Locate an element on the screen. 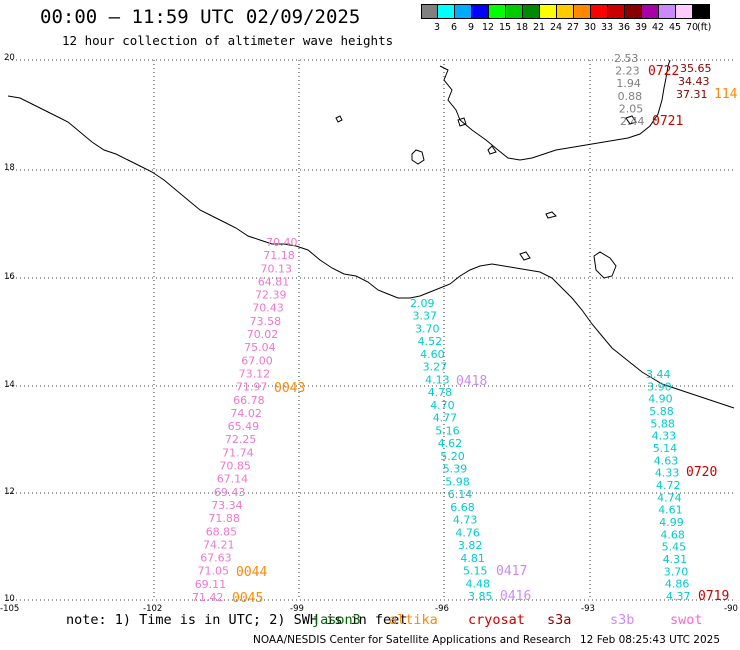  pink-track-value: 74.02 is located at coordinates (246, 413).